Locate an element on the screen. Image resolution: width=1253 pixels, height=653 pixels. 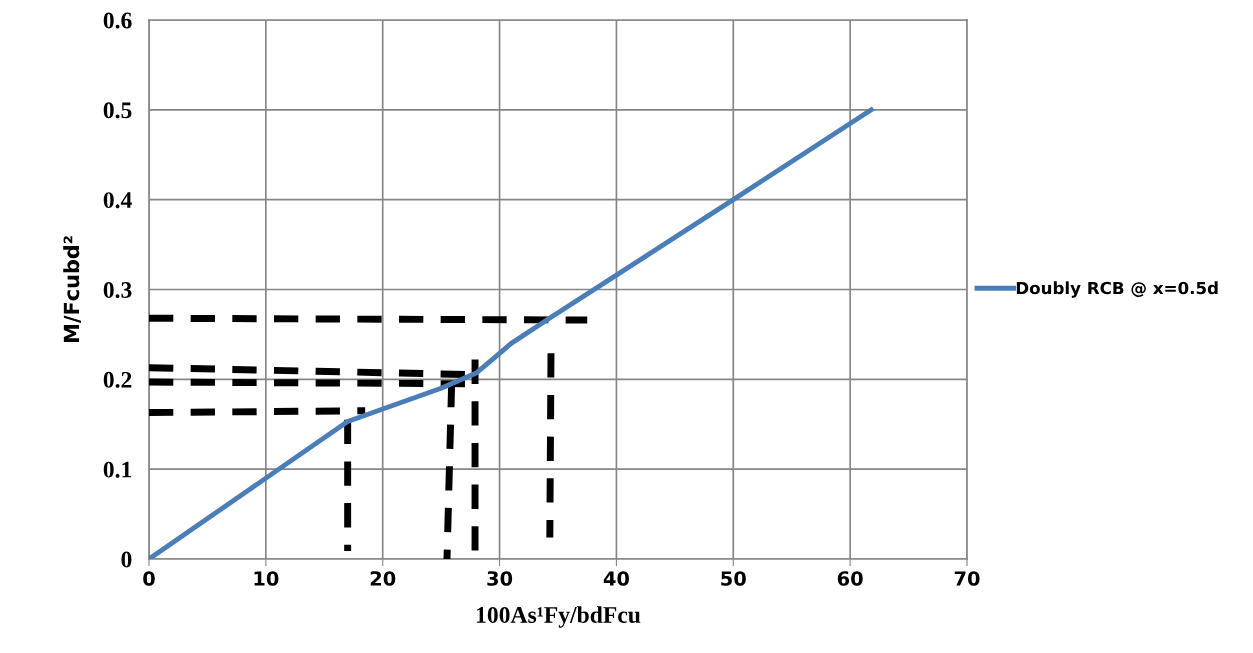
x-tick-label: 0 is located at coordinates (149, 578).